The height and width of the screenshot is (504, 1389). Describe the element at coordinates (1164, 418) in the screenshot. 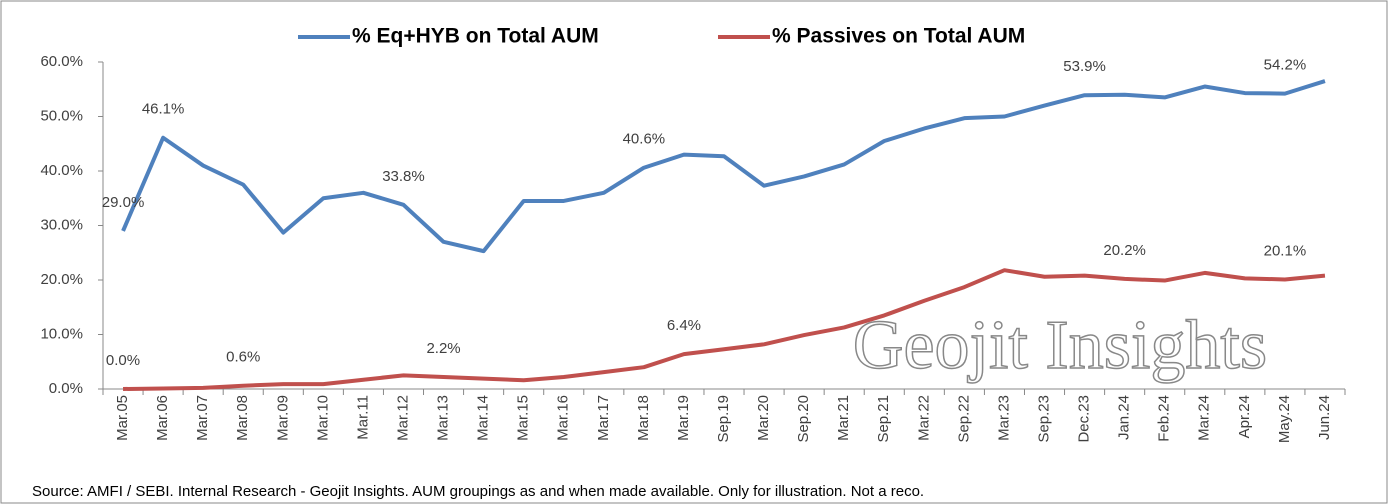

I see `x-tick-label: Feb.24` at that location.